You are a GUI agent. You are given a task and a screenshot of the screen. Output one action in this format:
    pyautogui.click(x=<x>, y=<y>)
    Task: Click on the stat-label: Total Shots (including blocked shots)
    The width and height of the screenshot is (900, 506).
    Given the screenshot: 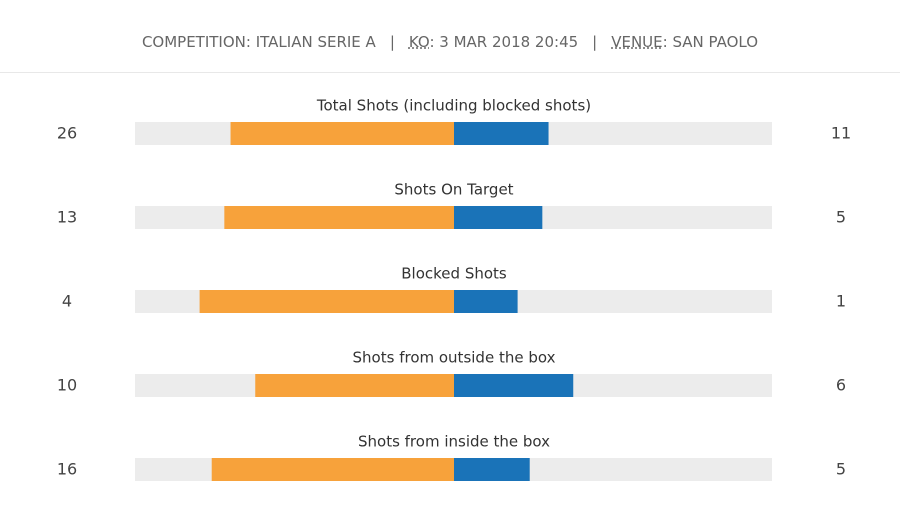 What is the action you would take?
    pyautogui.click(x=453, y=106)
    